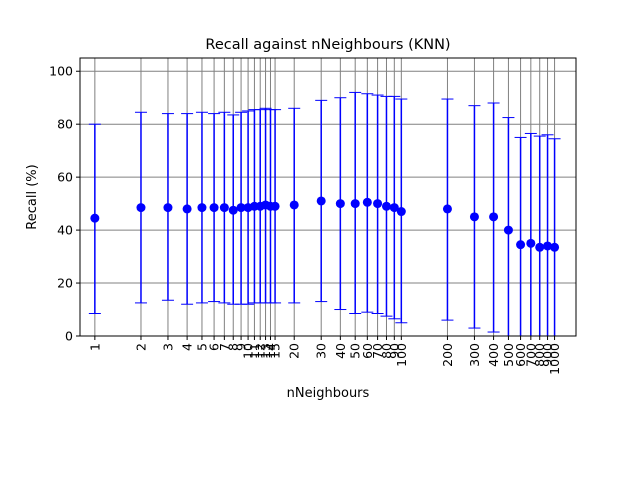  Describe the element at coordinates (140, 347) in the screenshot. I see `x-tick-label: 2` at that location.